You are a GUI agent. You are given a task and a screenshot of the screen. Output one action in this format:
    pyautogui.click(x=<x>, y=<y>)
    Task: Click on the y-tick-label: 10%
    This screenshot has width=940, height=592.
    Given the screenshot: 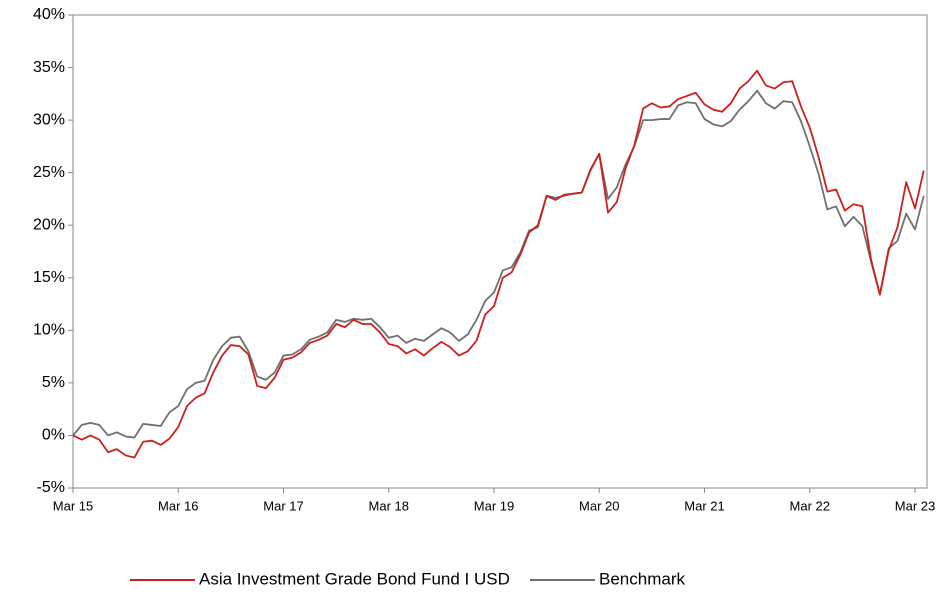 What is the action you would take?
    pyautogui.click(x=49, y=330)
    